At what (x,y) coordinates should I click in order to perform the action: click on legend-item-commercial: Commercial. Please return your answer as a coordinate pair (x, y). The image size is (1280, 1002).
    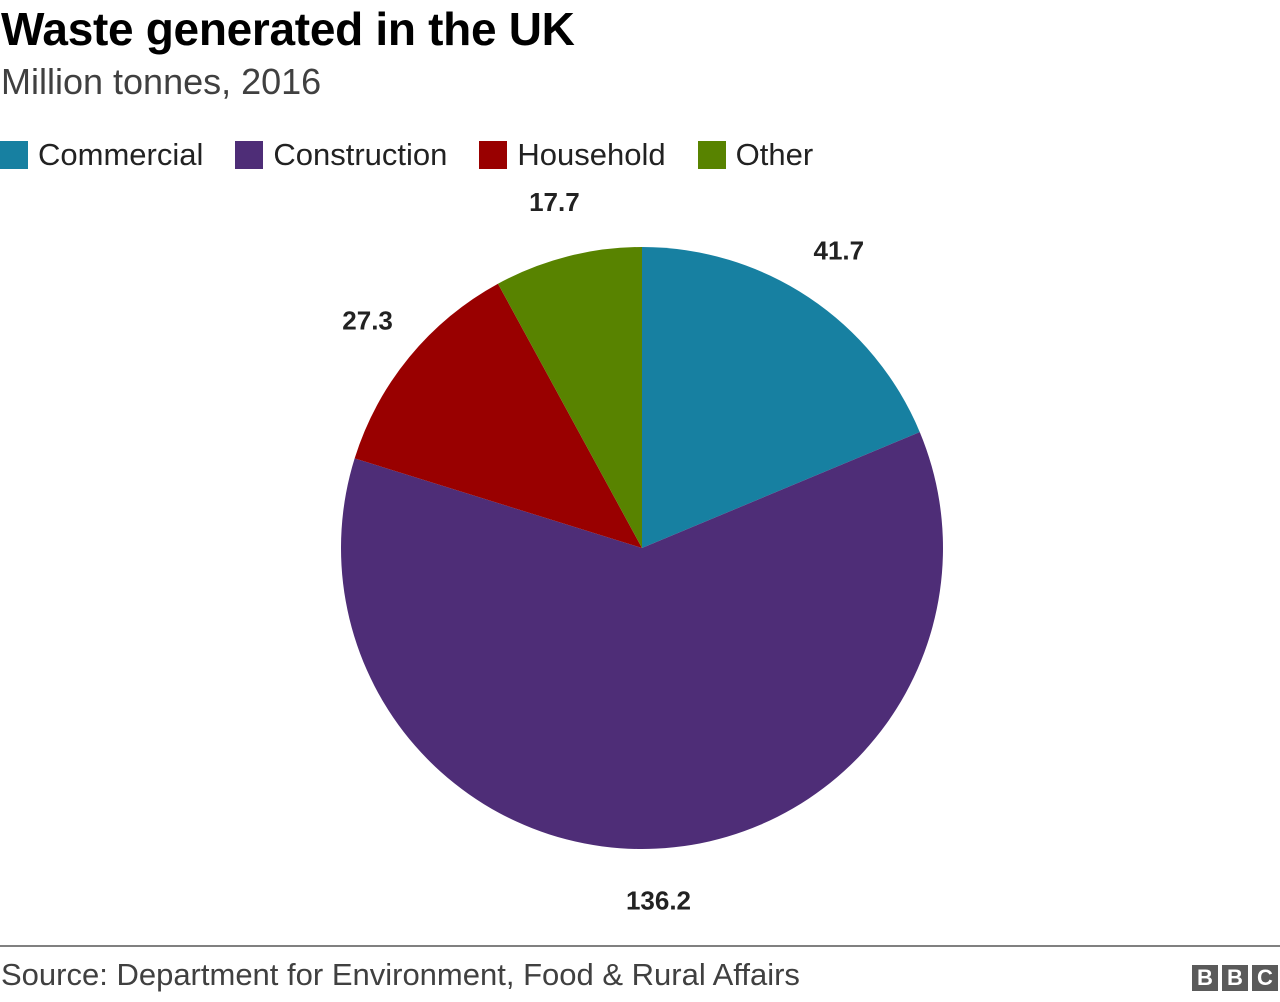
    Looking at the image, I should click on (101, 155).